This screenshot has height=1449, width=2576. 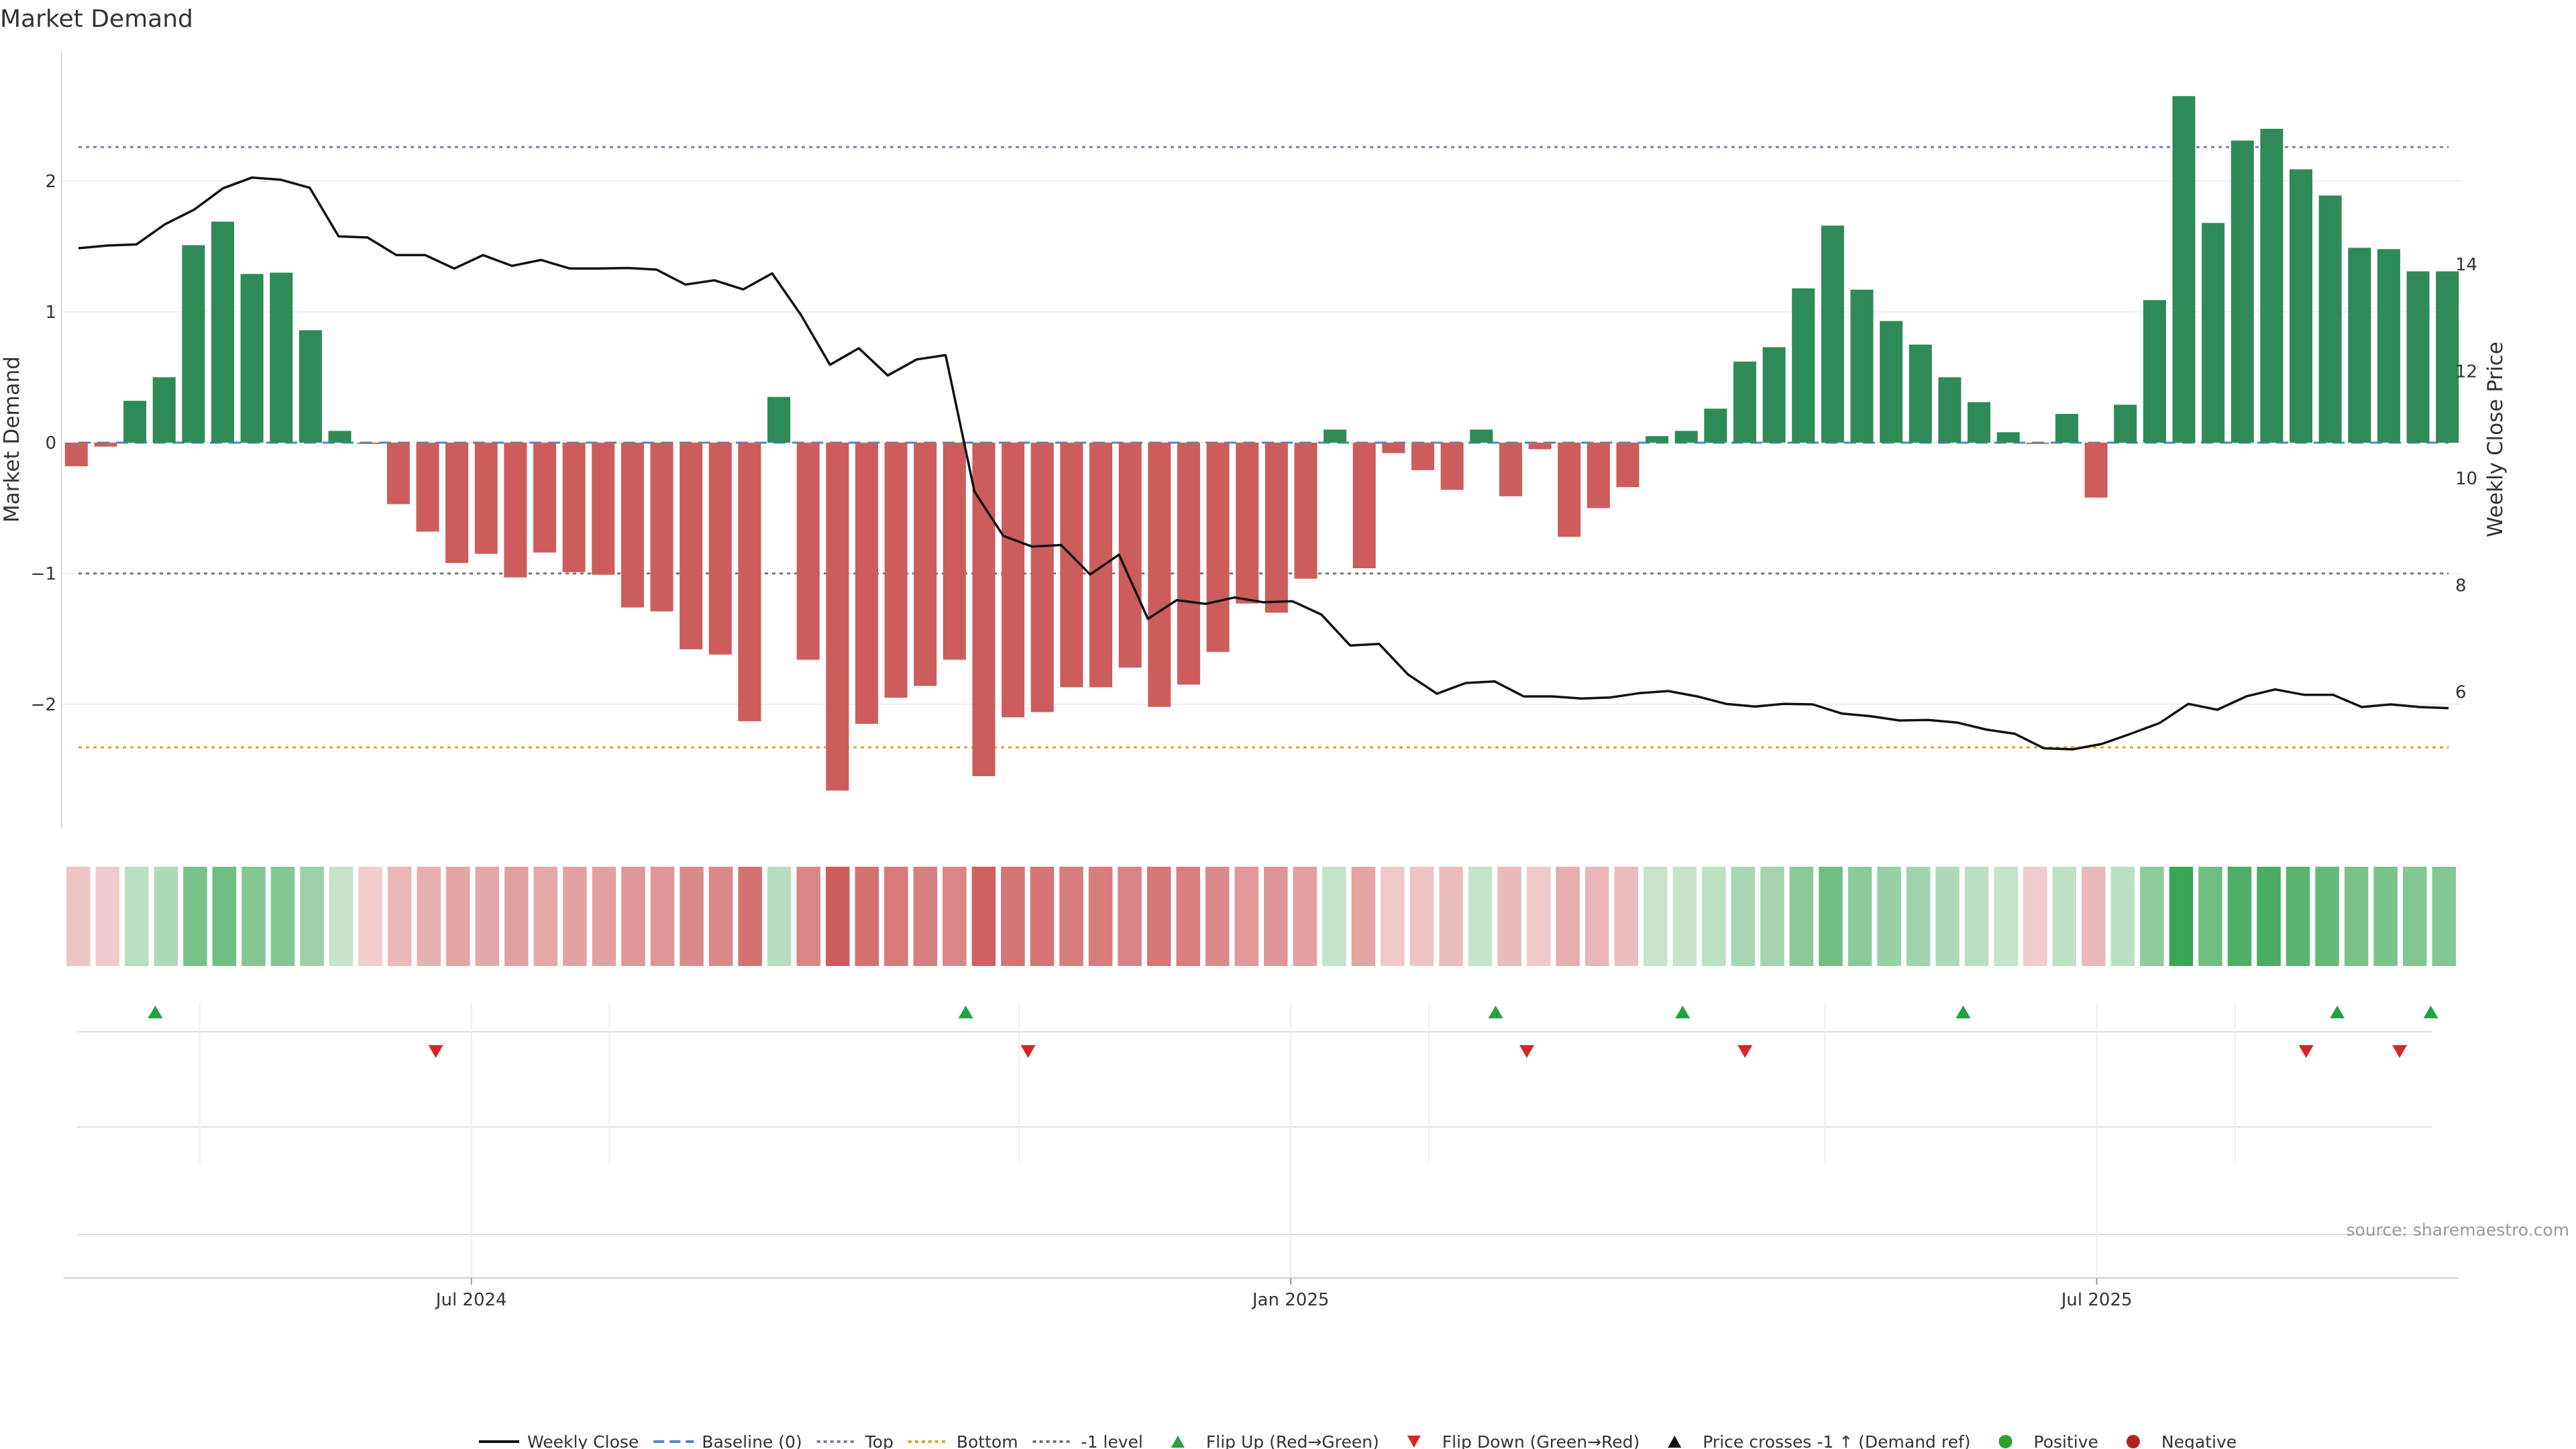 What do you see at coordinates (2199, 1440) in the screenshot?
I see `legend-label: Negative` at bounding box center [2199, 1440].